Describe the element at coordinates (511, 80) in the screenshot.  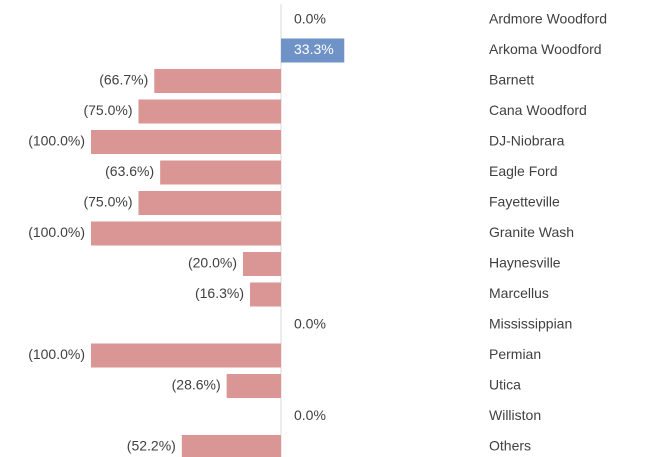
I see `category-label: Barnett` at that location.